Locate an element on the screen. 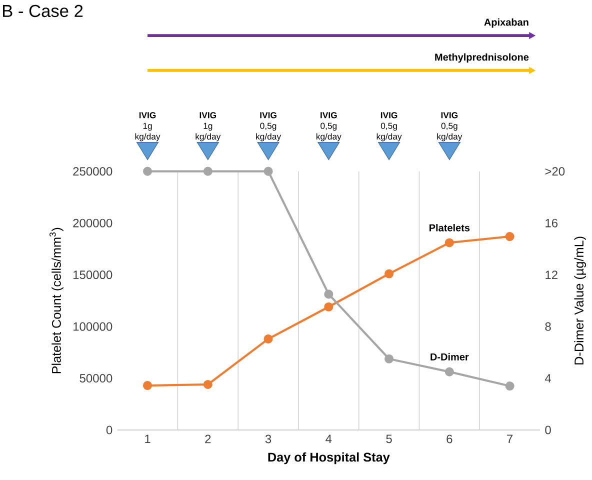  text: Methylprednisolone is located at coordinates (482, 58).